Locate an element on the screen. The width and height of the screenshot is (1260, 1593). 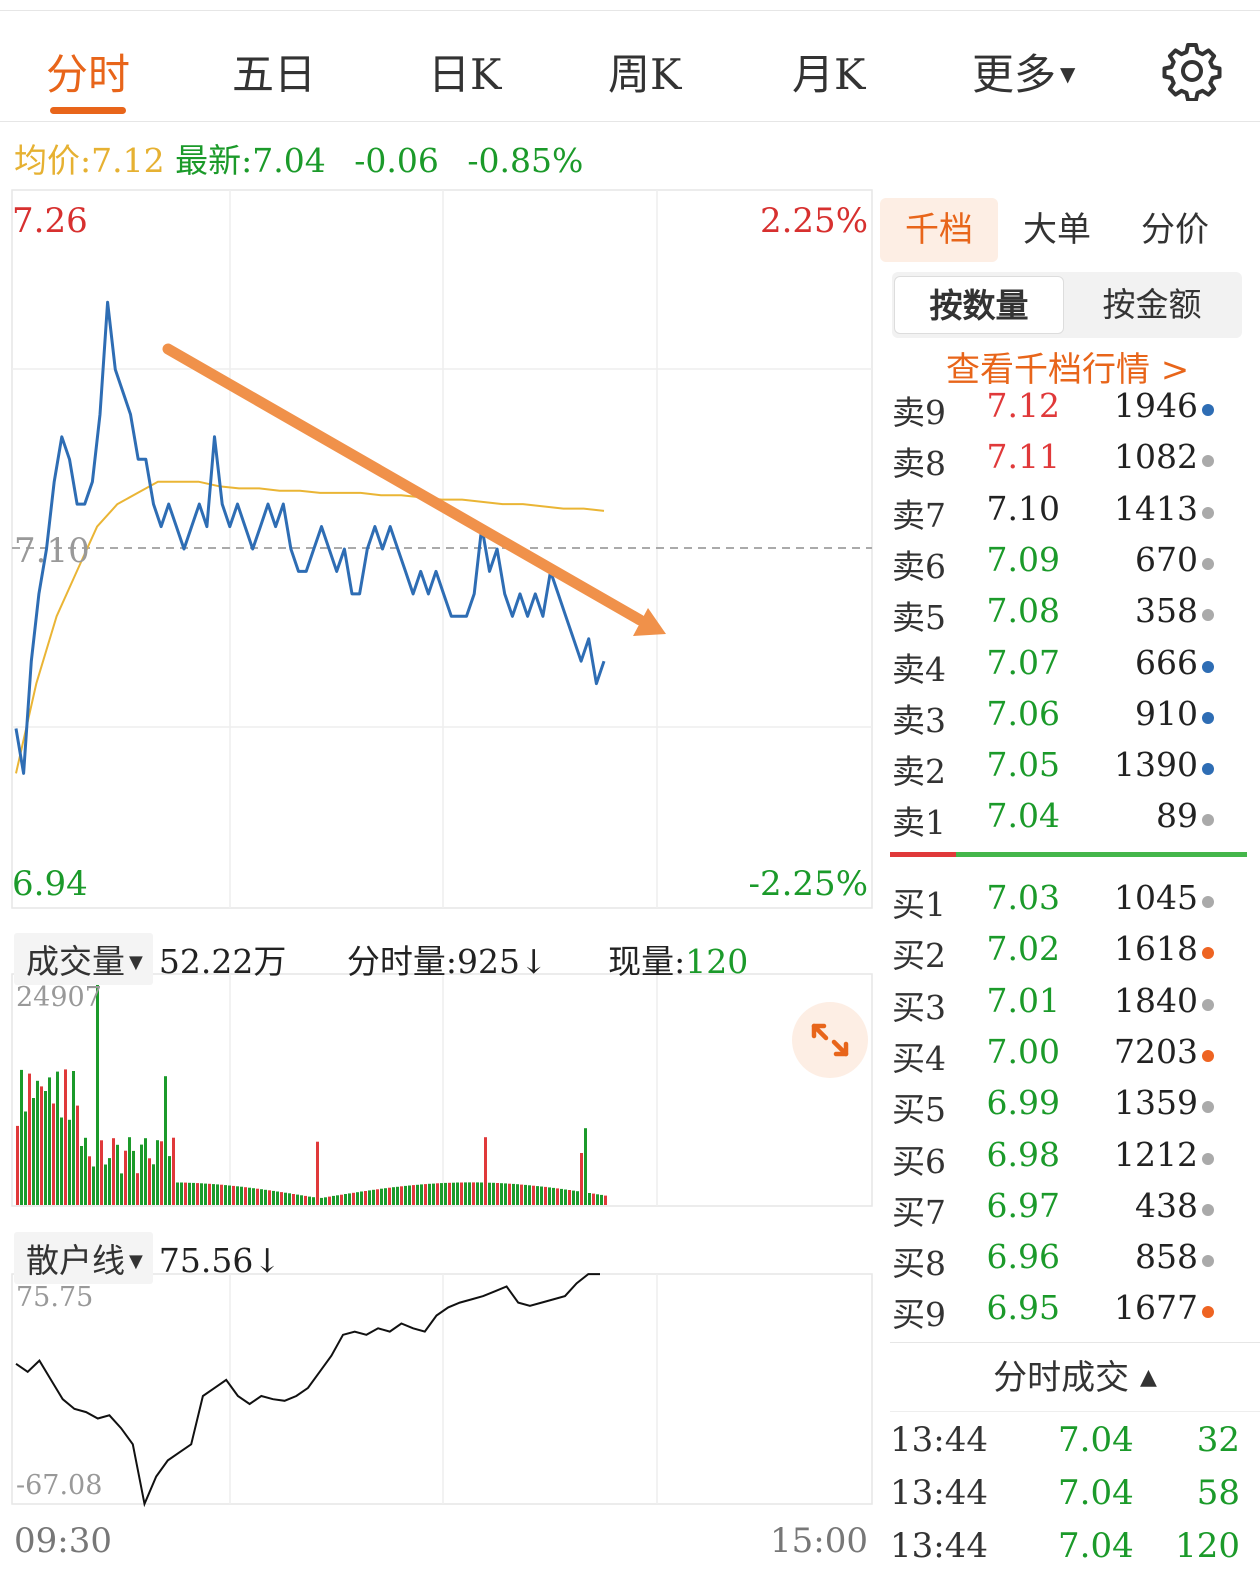
minute-volume: 分时量:925↓ is located at coordinates (447, 961).